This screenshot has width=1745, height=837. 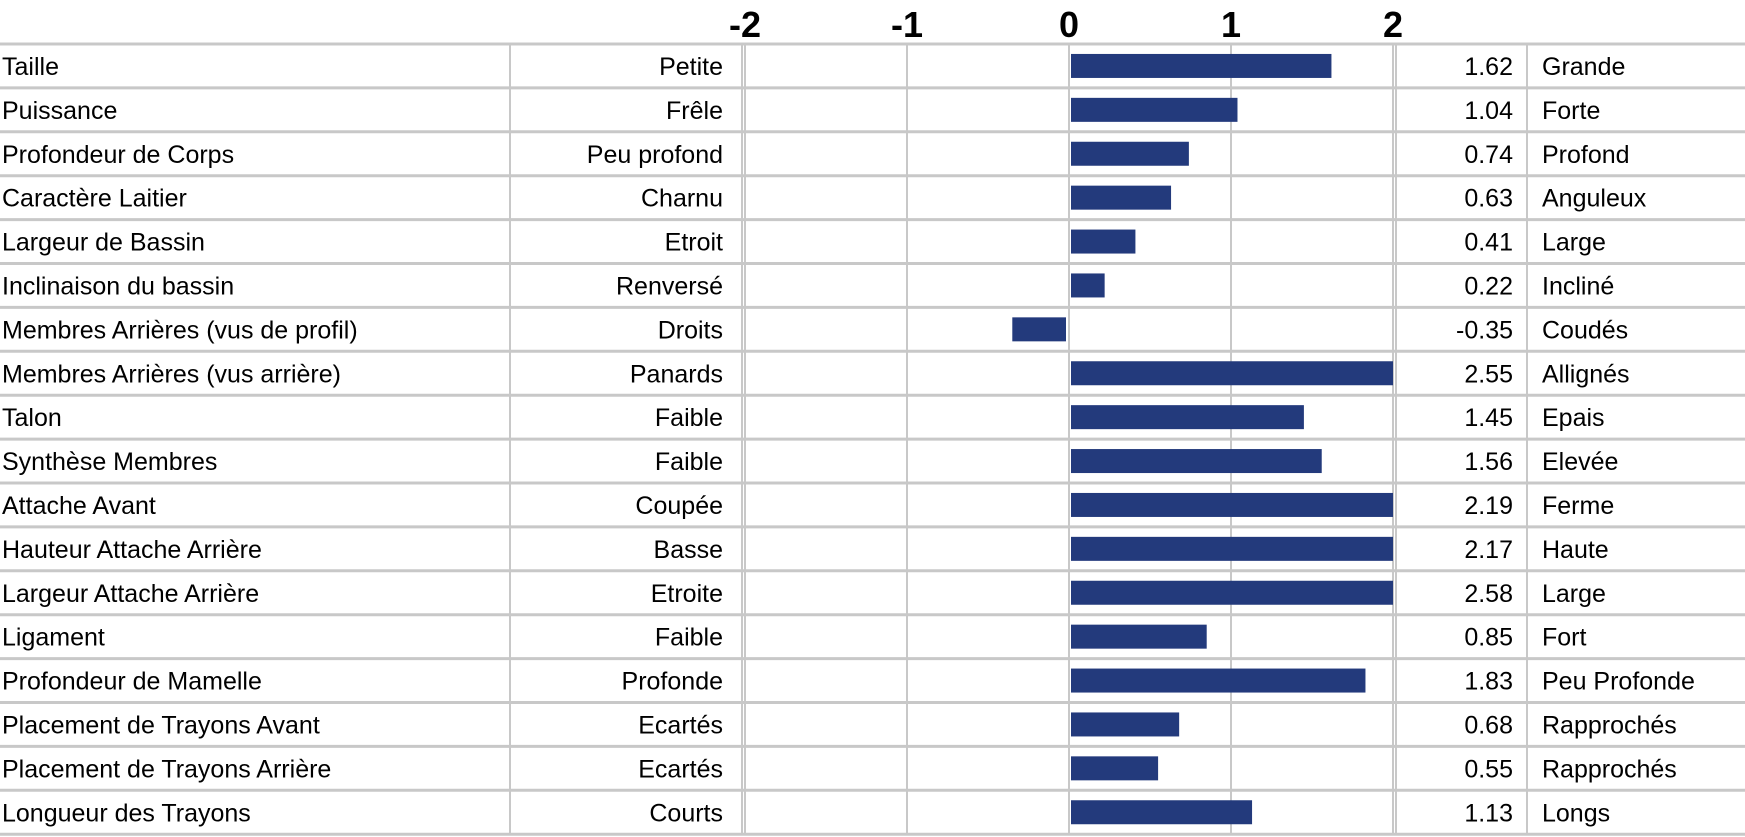 What do you see at coordinates (1578, 286) in the screenshot?
I see `high-pole-label: Incliné` at bounding box center [1578, 286].